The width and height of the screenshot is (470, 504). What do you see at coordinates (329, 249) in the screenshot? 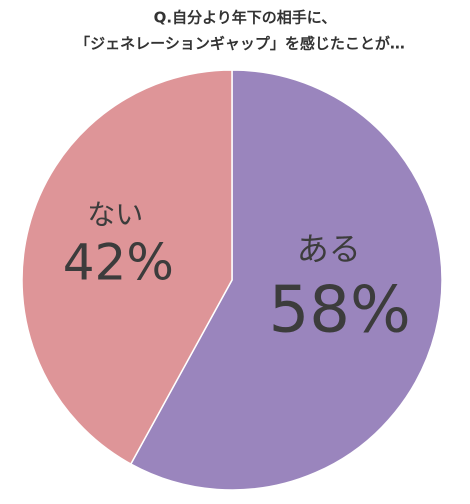
I see `slice-category-label: ある` at bounding box center [329, 249].